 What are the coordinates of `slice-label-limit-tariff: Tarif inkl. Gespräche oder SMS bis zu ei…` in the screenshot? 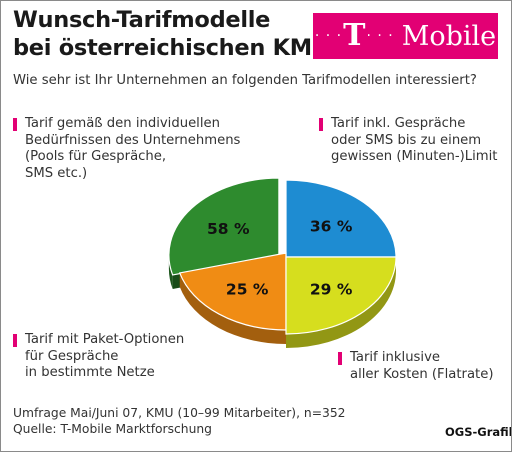 It's located at (415, 141).